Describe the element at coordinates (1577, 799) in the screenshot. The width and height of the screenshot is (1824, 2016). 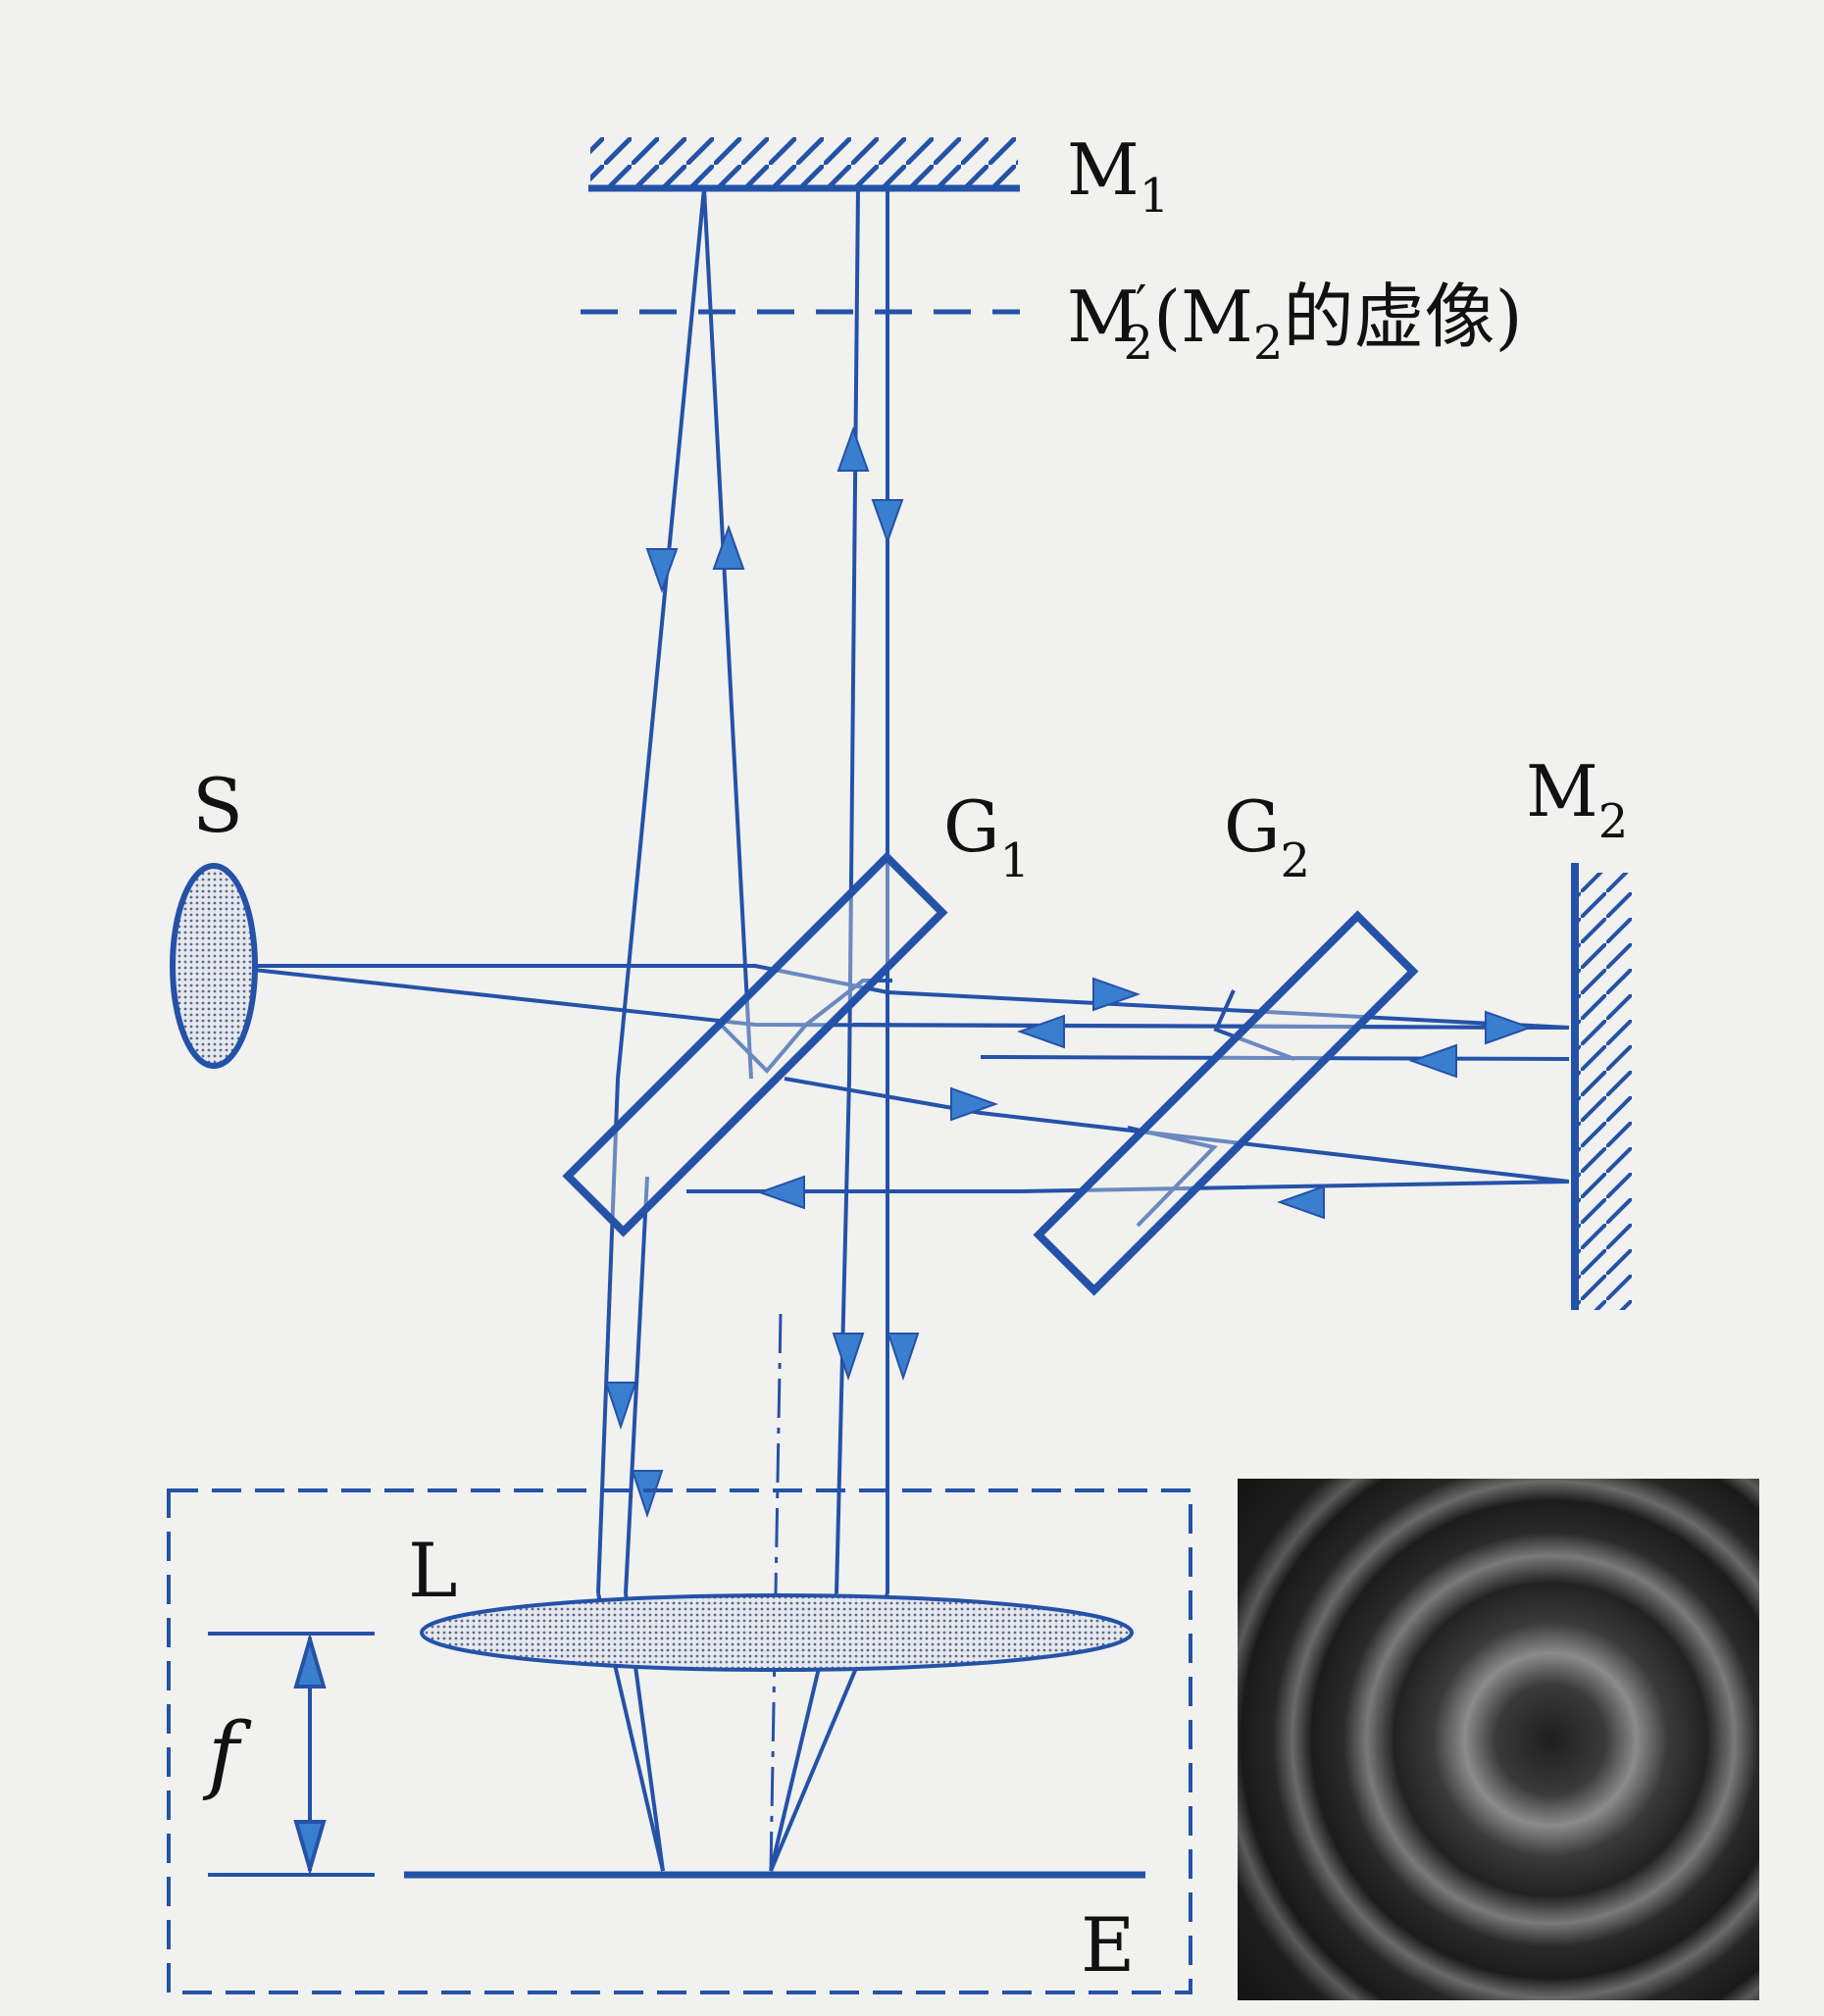
I see `label-m2: M2` at that location.